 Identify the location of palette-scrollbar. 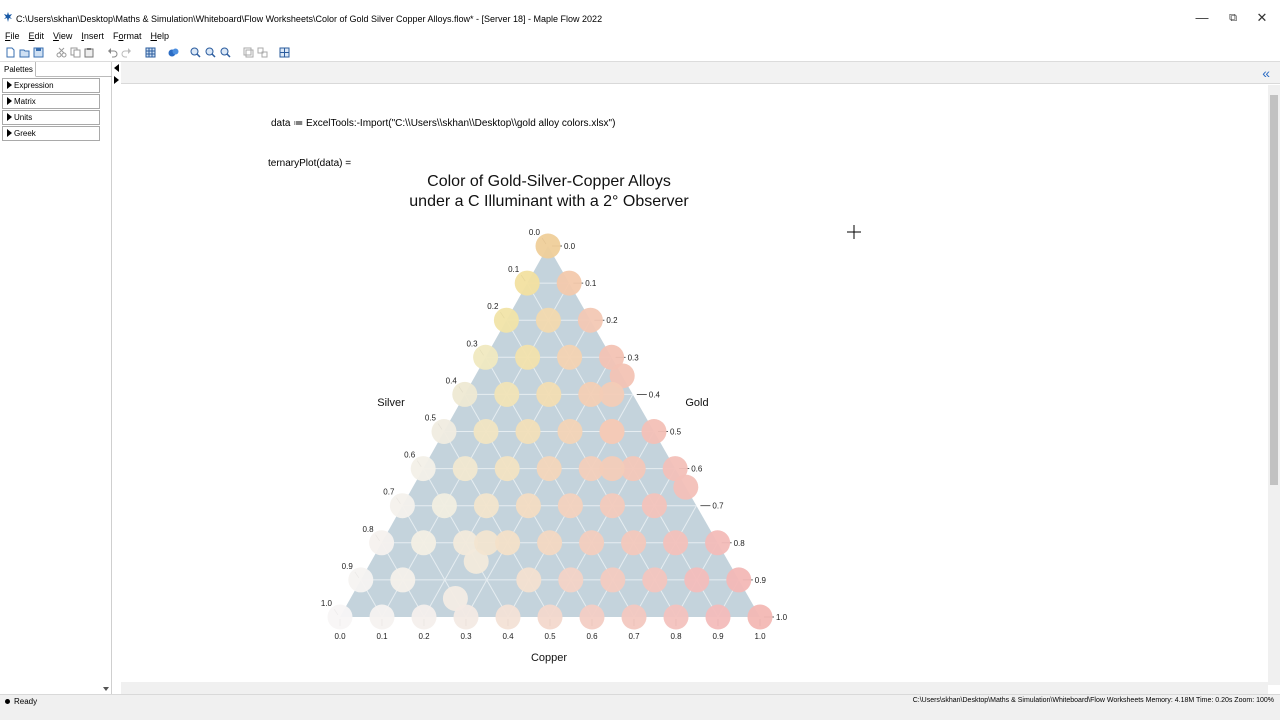
(106, 385).